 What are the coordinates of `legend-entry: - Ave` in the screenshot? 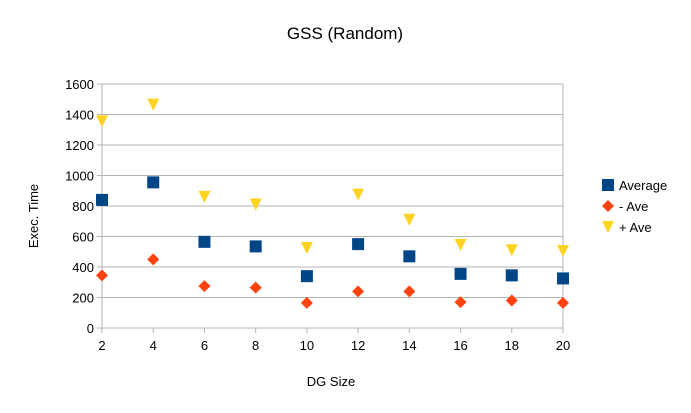 It's located at (633, 206).